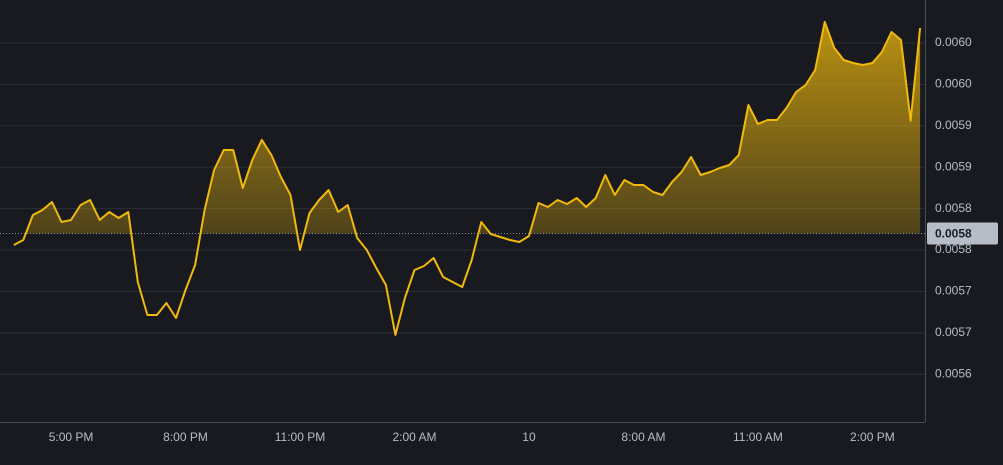 Image resolution: width=1003 pixels, height=465 pixels. I want to click on x-tick-label: 8:00 PM, so click(185, 437).